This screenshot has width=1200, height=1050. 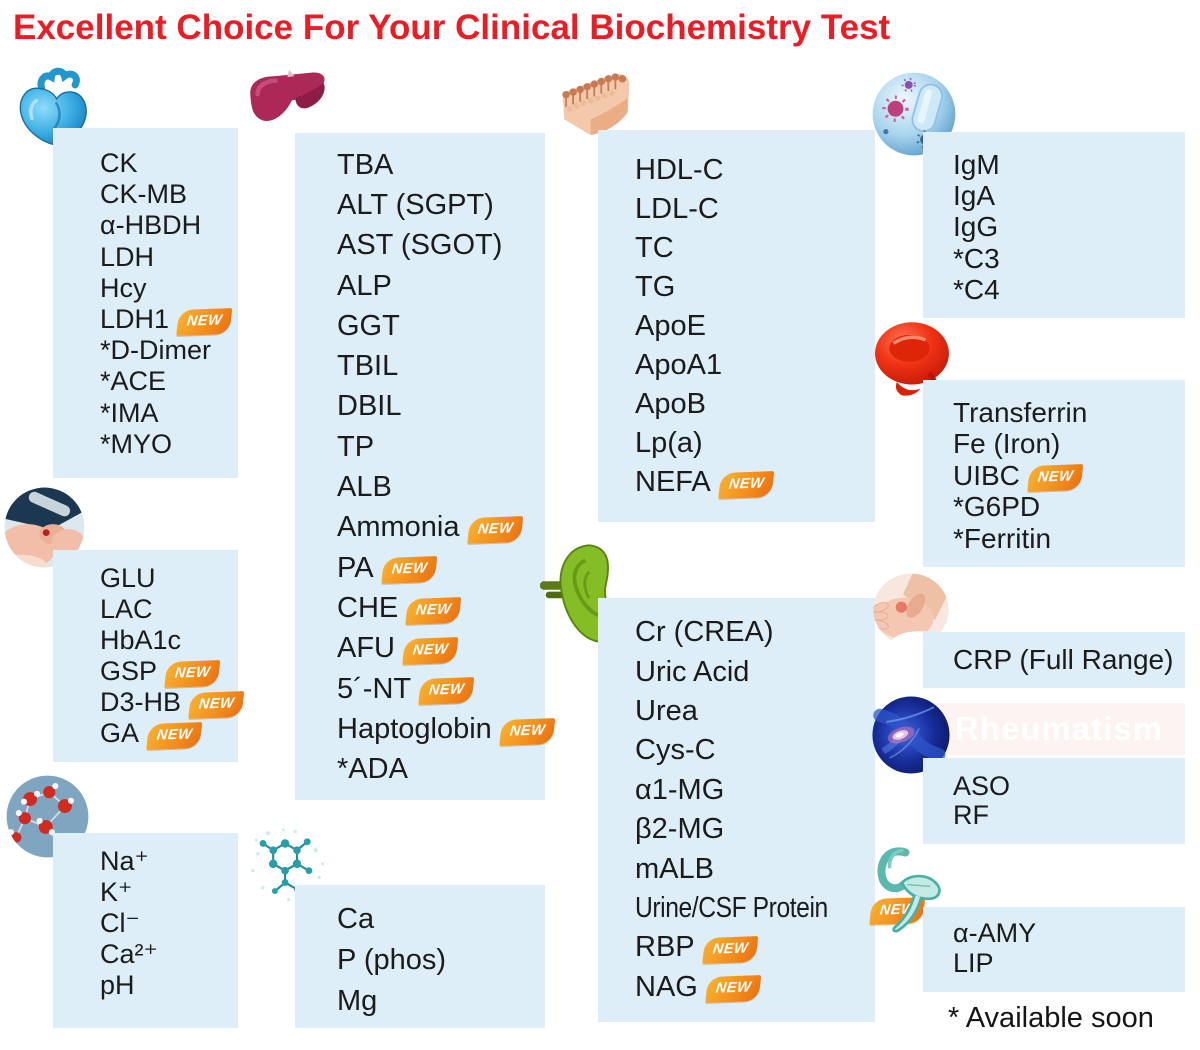 What do you see at coordinates (169, 320) in the screenshot?
I see `test-item: LDH1 NEW` at bounding box center [169, 320].